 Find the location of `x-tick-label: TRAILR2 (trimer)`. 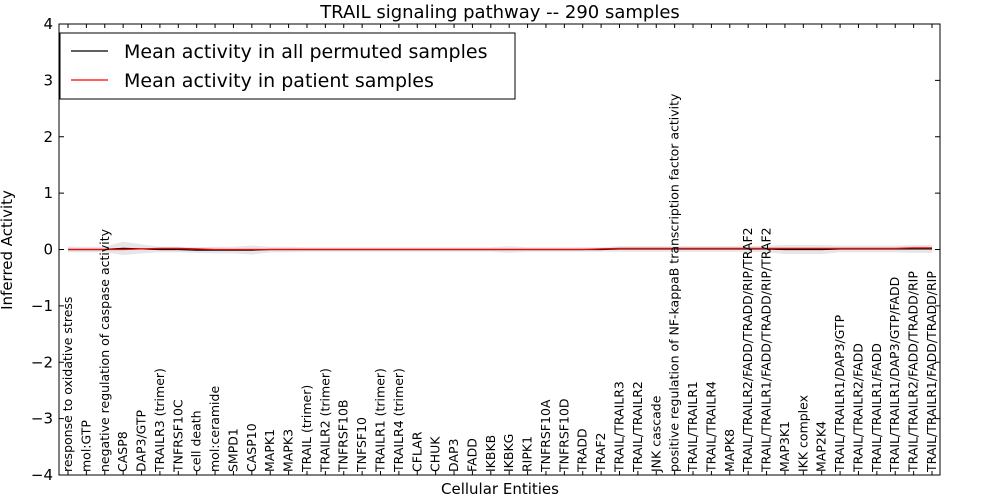

x-tick-label: TRAILR2 (trimer) is located at coordinates (324, 420).